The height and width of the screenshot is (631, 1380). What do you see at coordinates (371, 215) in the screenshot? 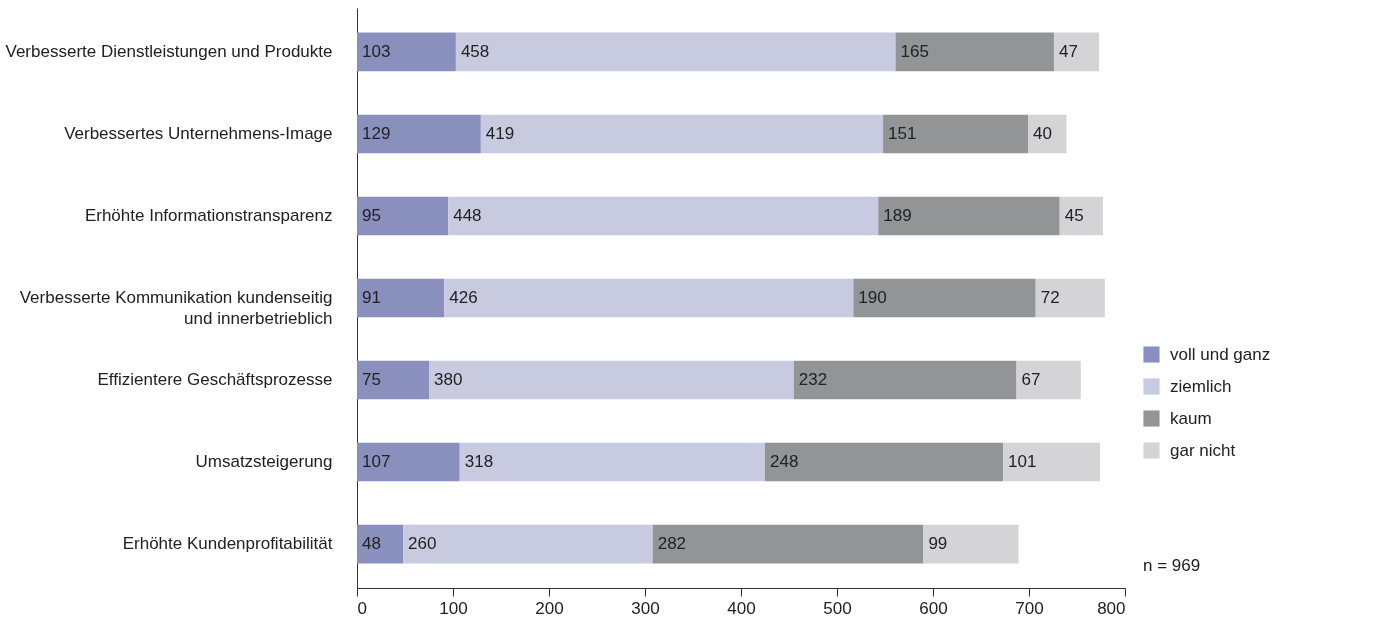
I see `data-label: 95` at bounding box center [371, 215].